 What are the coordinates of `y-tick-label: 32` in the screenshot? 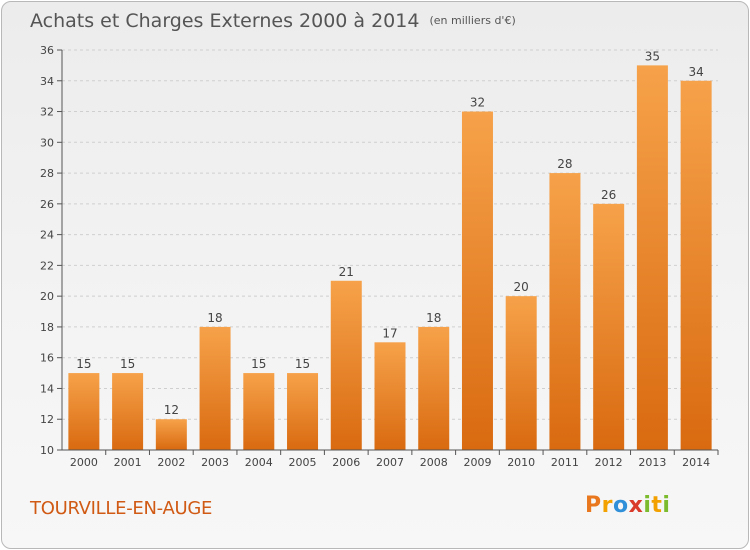 It's located at (47, 112).